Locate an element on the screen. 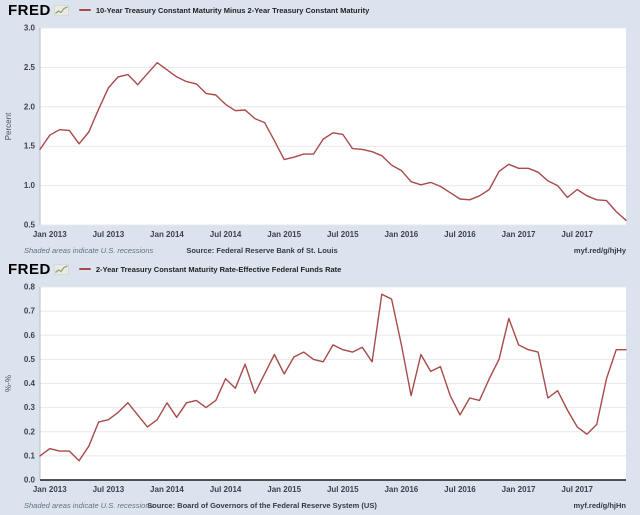 The width and height of the screenshot is (640, 515). svg-text: 0.3 is located at coordinates (30, 407).